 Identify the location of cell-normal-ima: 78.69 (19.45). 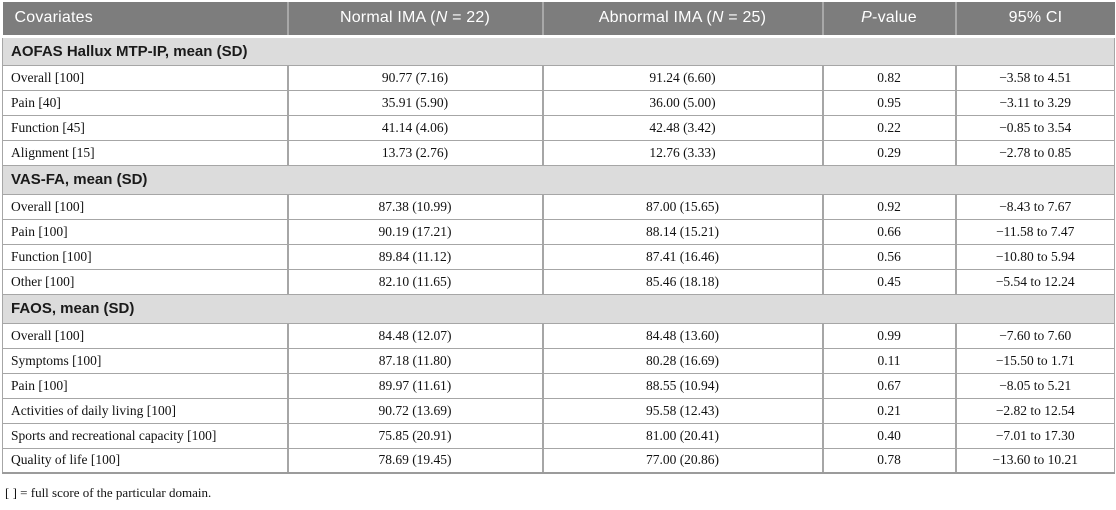
(414, 460).